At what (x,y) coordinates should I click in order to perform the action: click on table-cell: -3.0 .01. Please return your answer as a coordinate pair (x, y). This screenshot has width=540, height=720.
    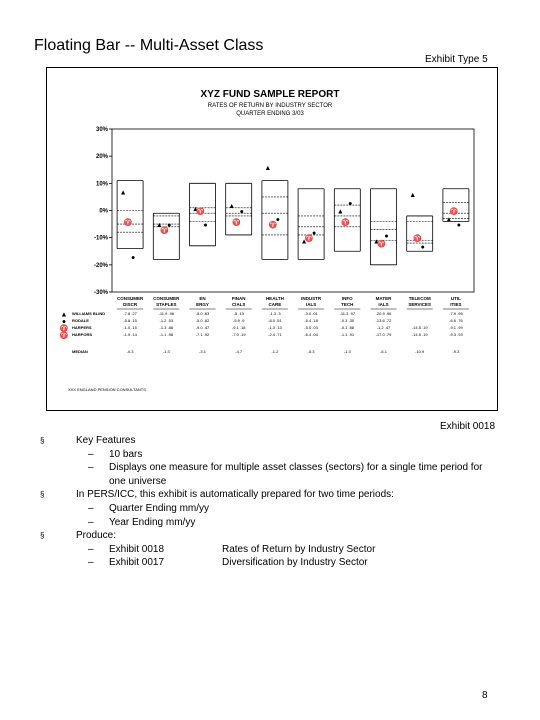
    Looking at the image, I should click on (311, 313).